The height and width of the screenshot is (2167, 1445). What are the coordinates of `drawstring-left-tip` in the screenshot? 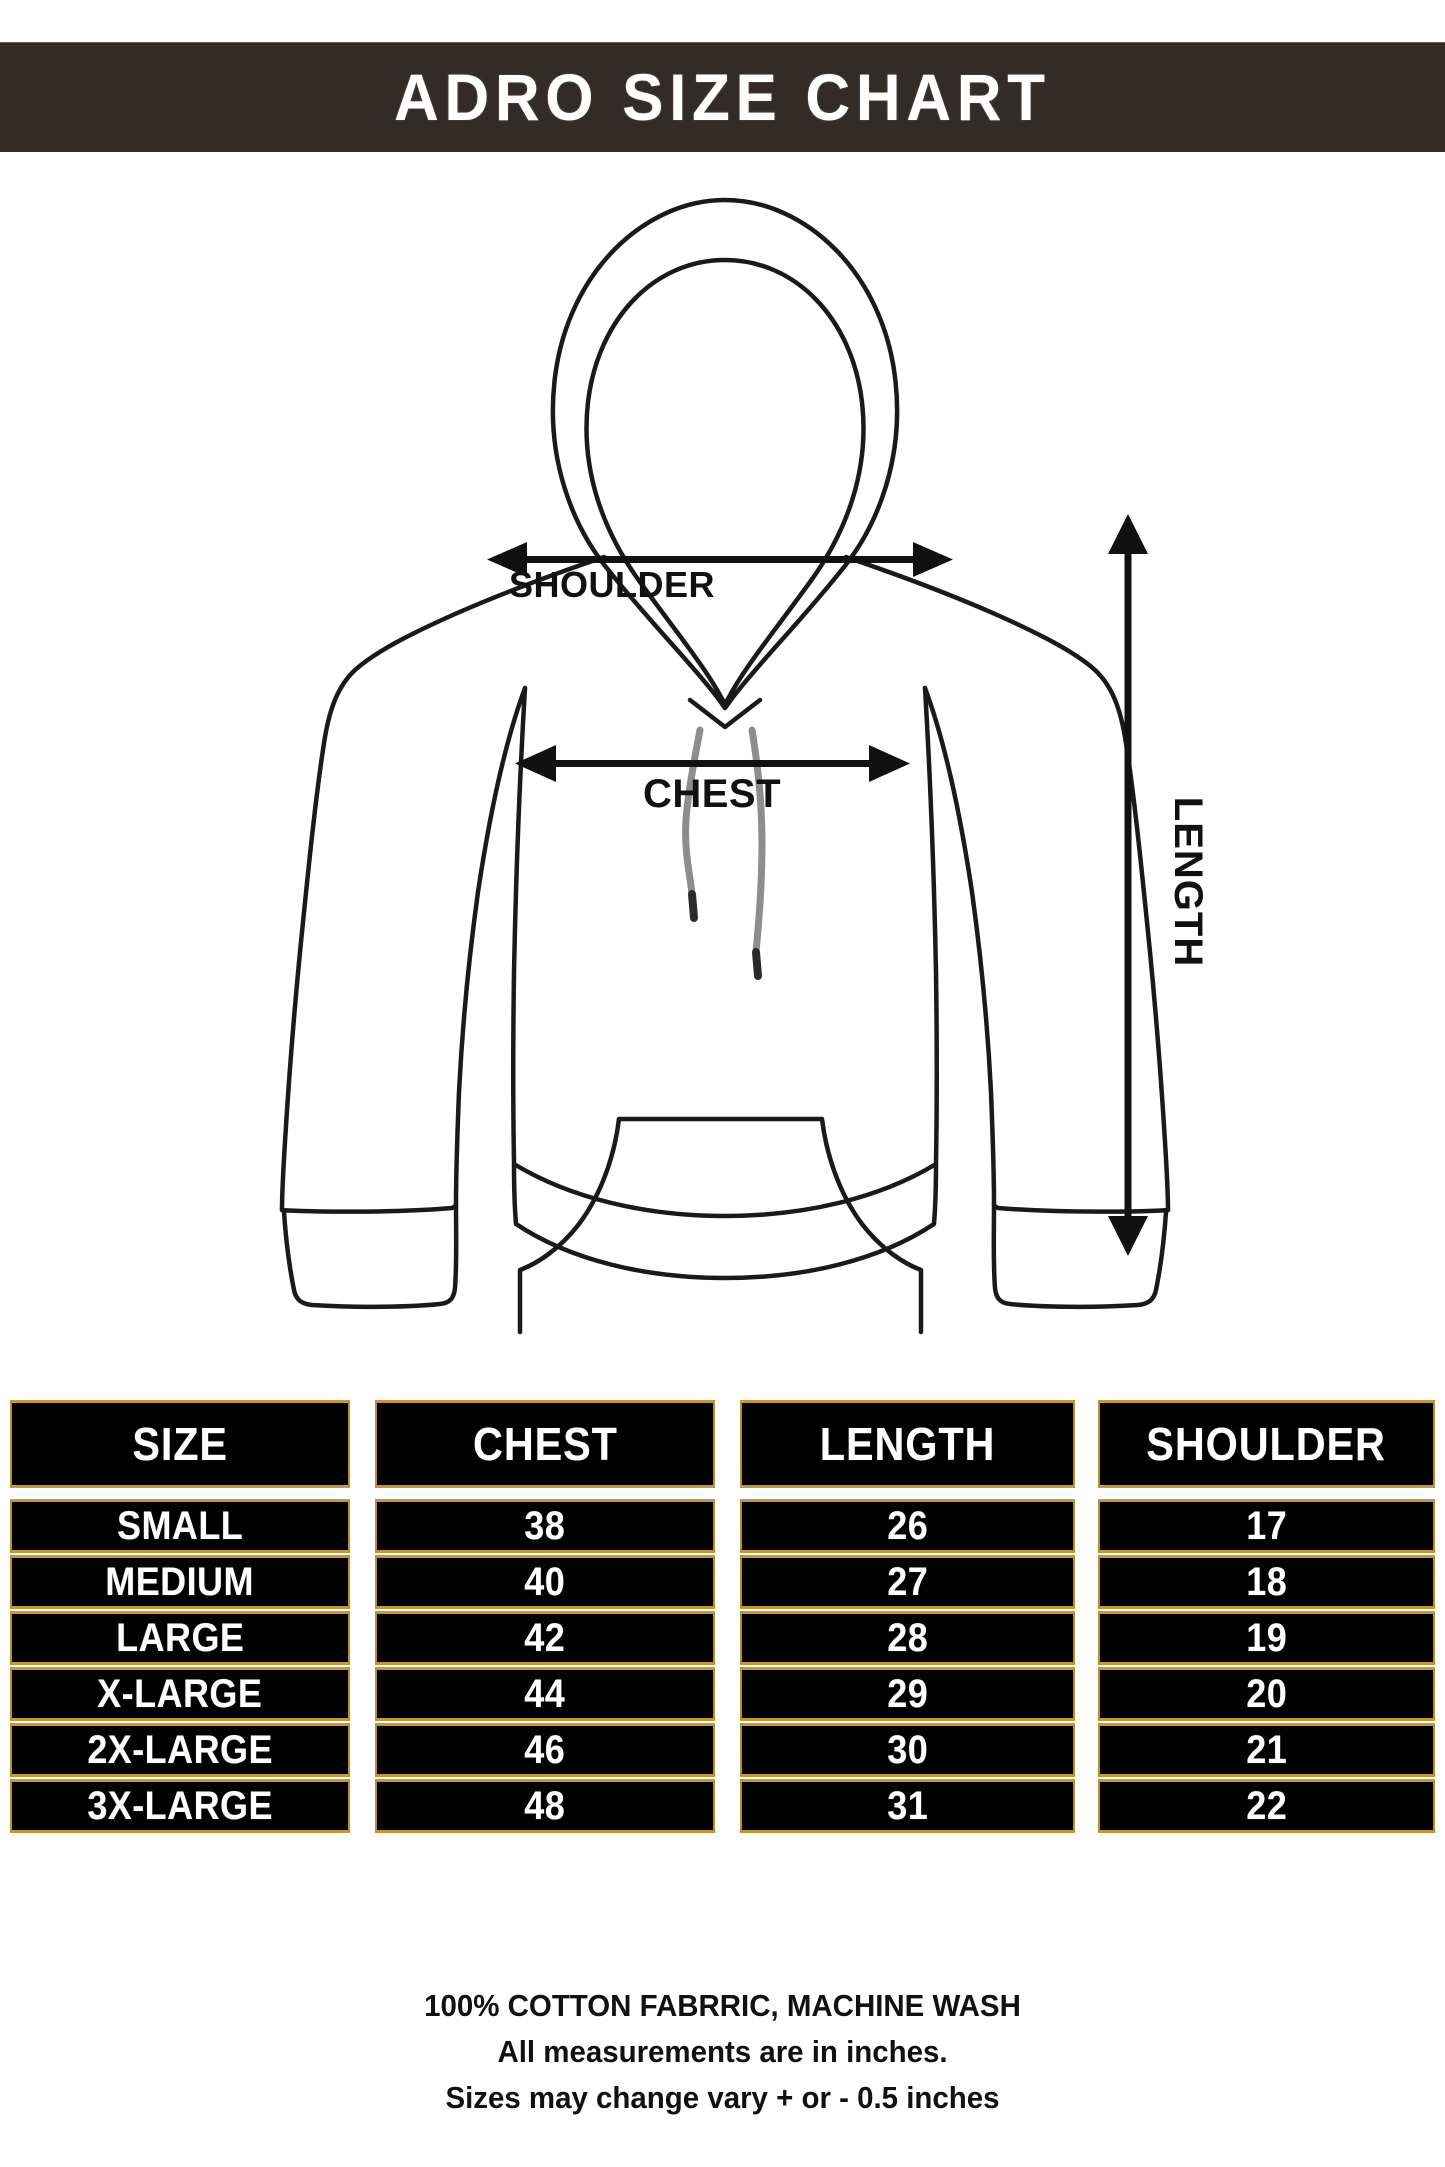 It's located at (693, 906).